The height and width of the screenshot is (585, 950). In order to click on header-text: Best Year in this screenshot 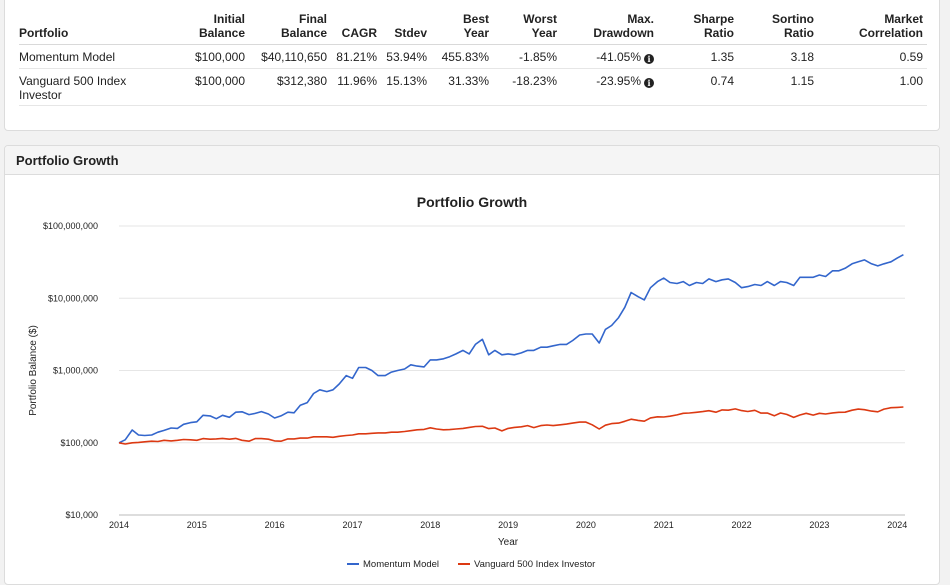, I will do `click(475, 26)`.